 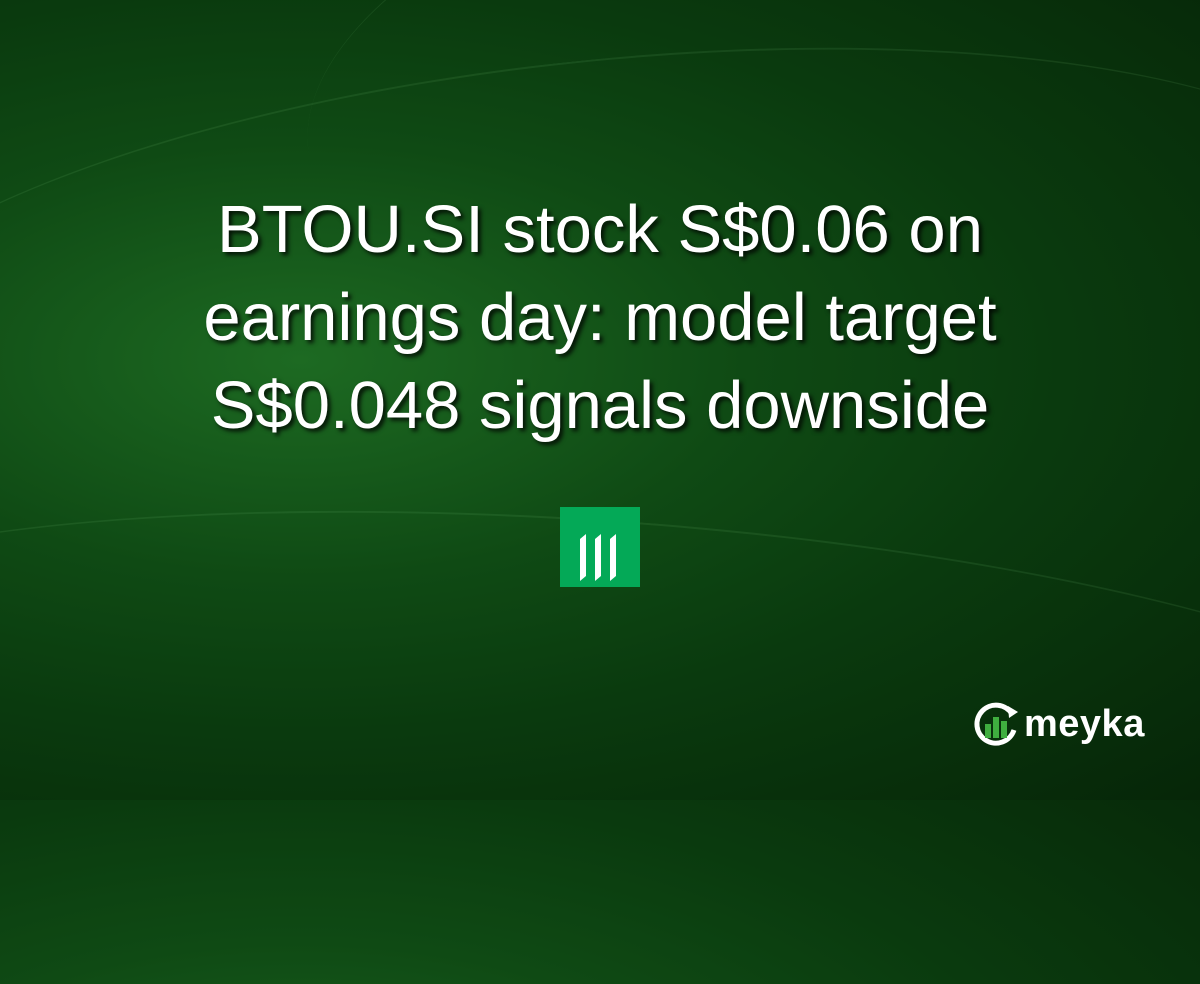 I want to click on headline-line-1: BTOU.SI stock S$0.06 on, so click(x=600, y=229).